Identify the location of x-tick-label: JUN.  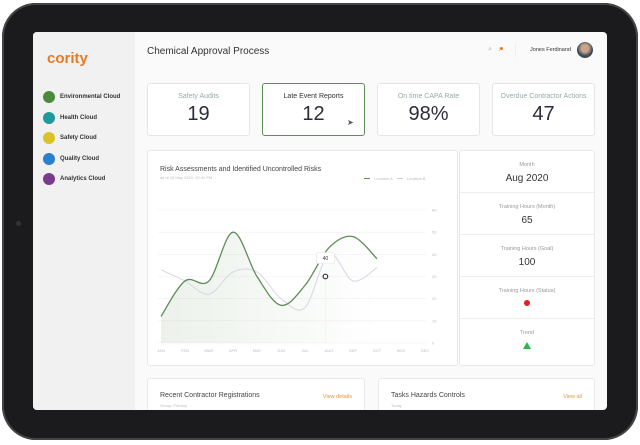
(281, 350).